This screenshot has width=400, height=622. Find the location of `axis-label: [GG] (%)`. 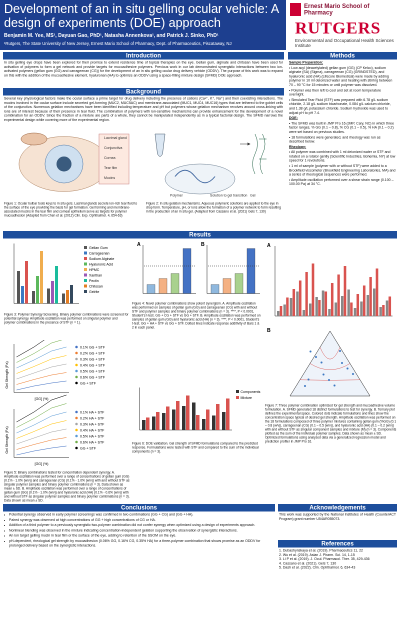

axis-label: [GG] (%) is located at coordinates (42, 399).